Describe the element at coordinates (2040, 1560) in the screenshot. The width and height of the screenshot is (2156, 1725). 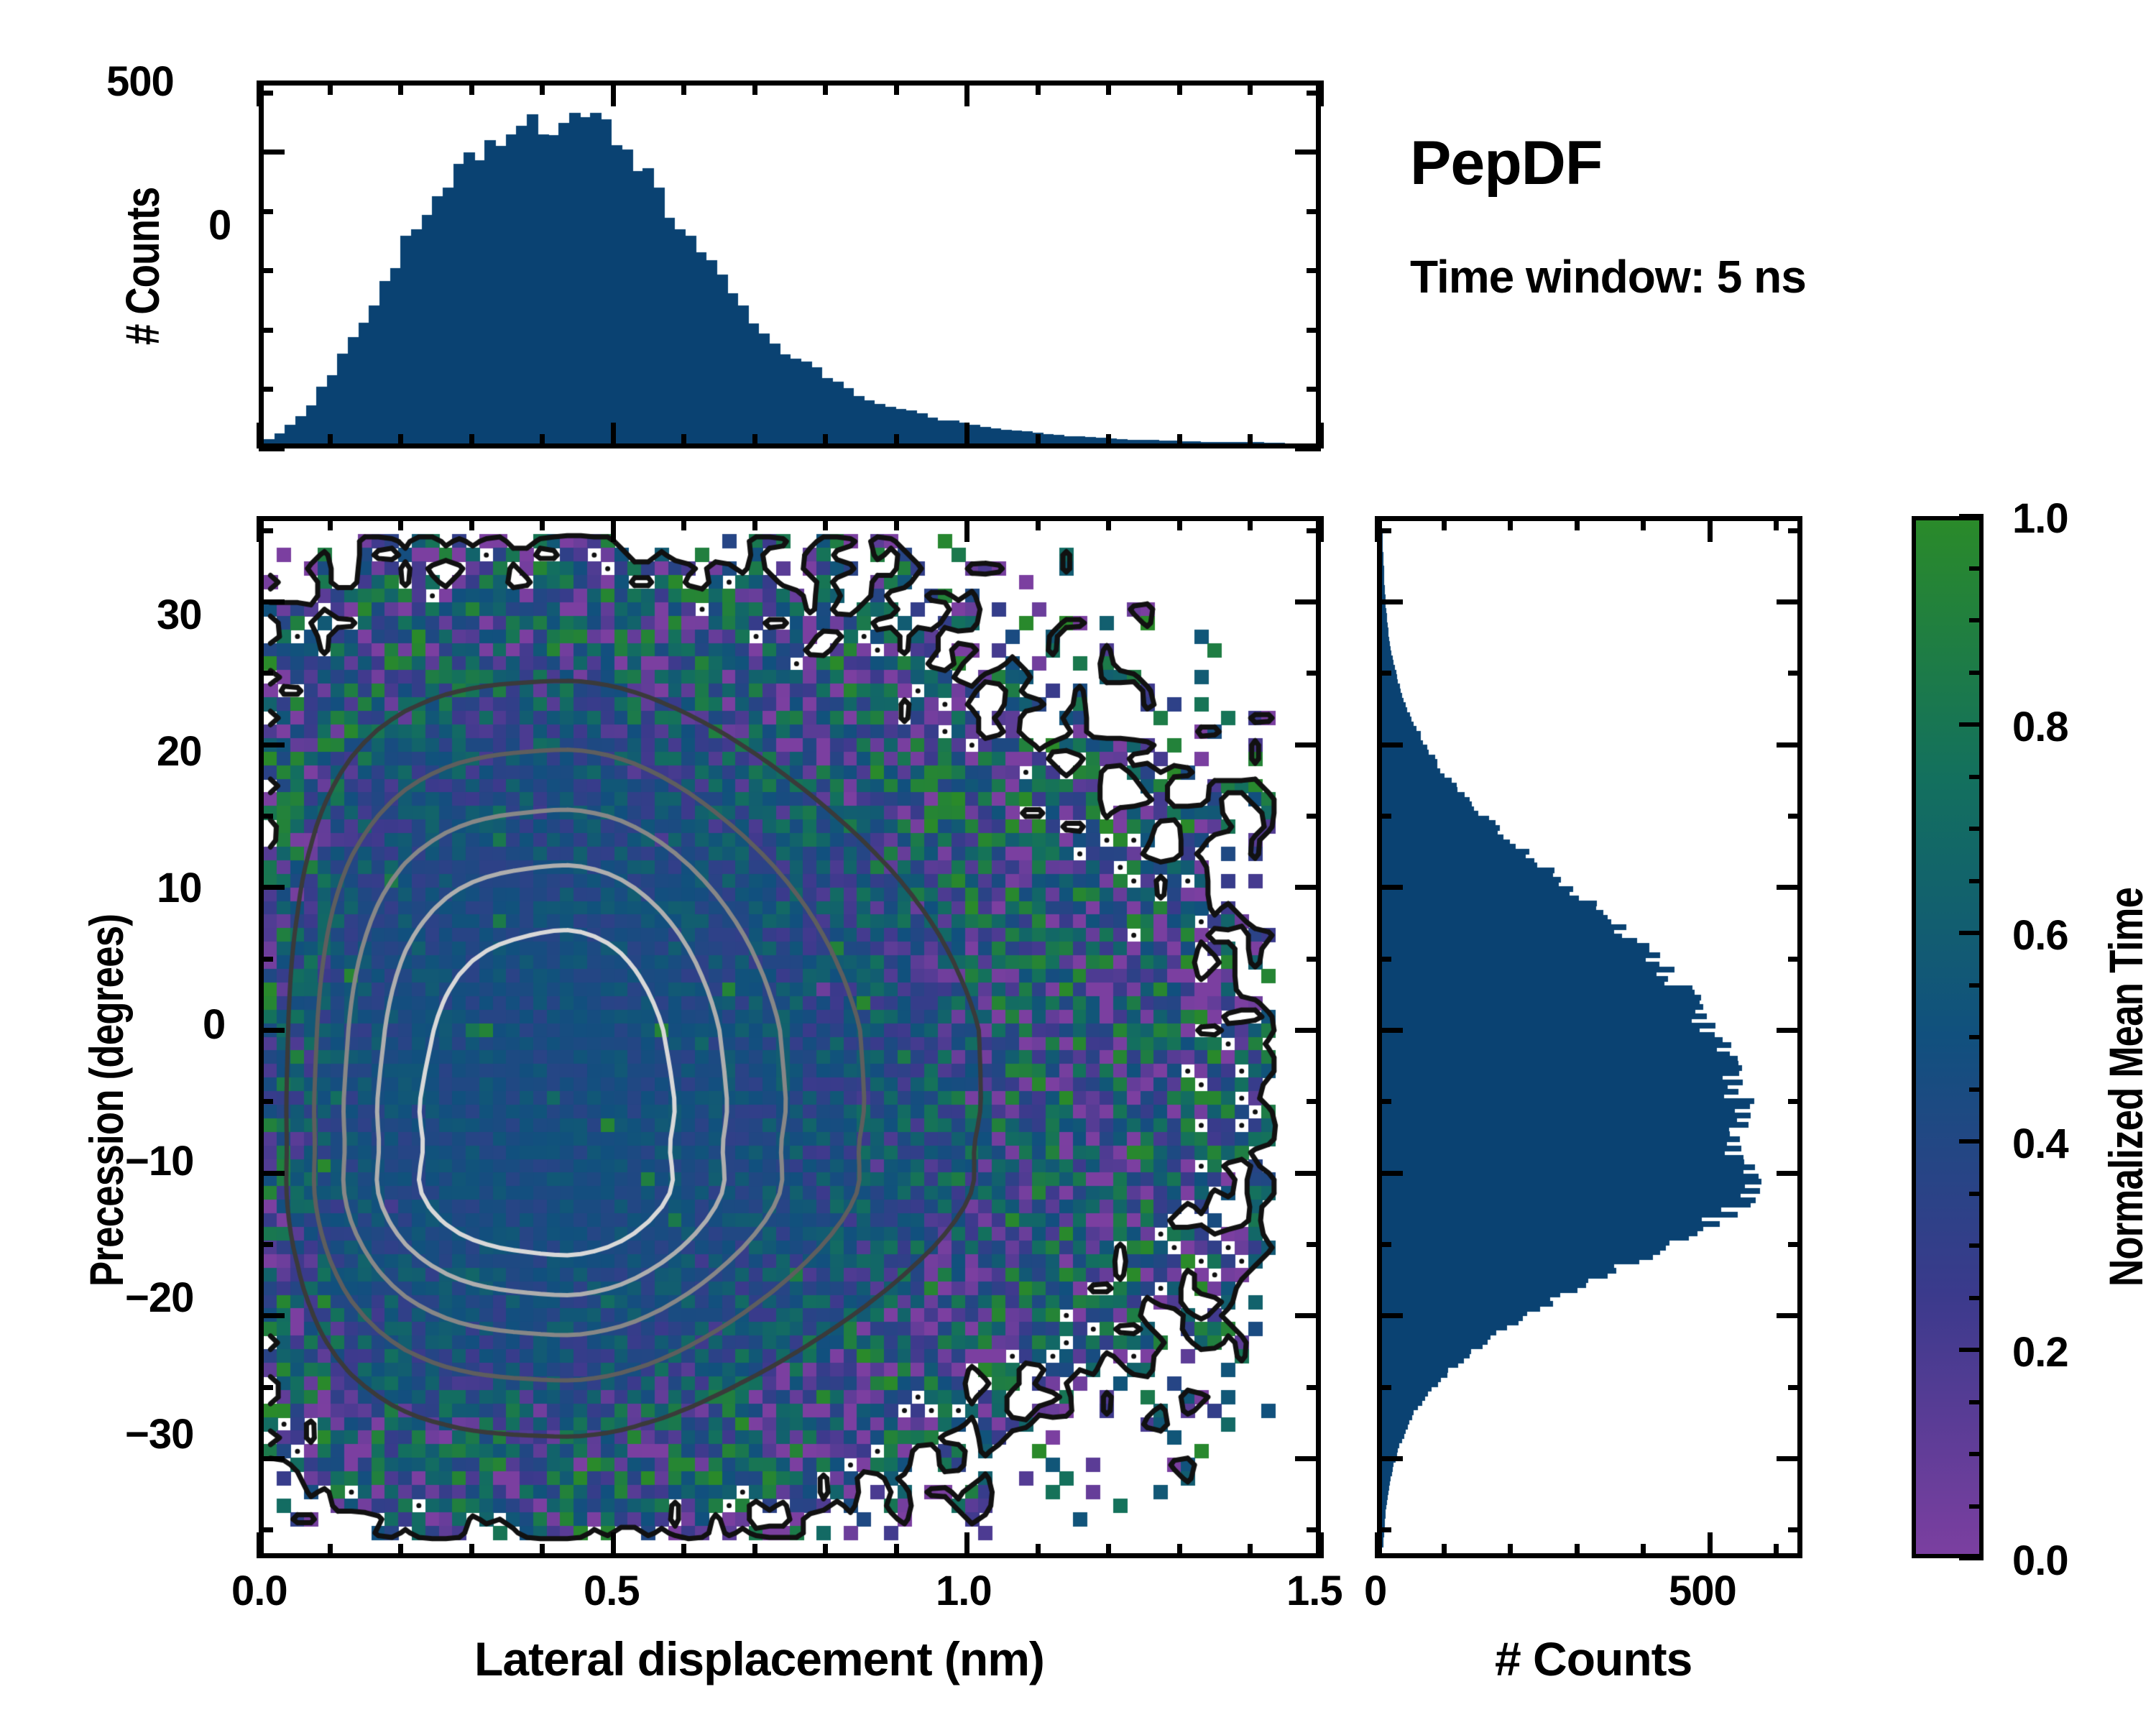
I see `colorbar-tick-0-0: 0.0` at that location.